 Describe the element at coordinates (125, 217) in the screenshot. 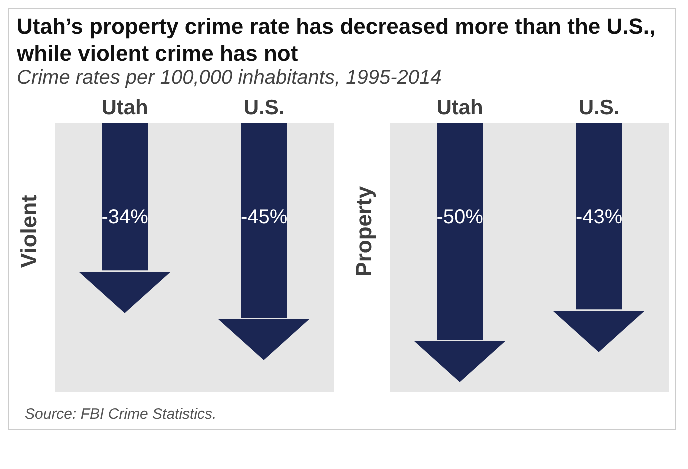

I see `data-label: -34%` at that location.